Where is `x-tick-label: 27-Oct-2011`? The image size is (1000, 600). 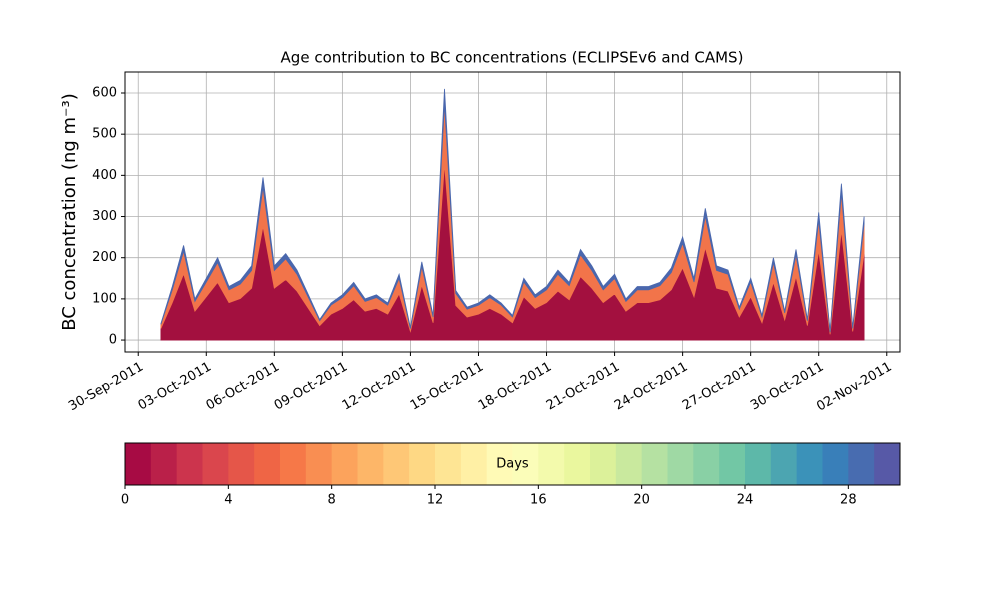 x-tick-label: 27-Oct-2011 is located at coordinates (719, 387).